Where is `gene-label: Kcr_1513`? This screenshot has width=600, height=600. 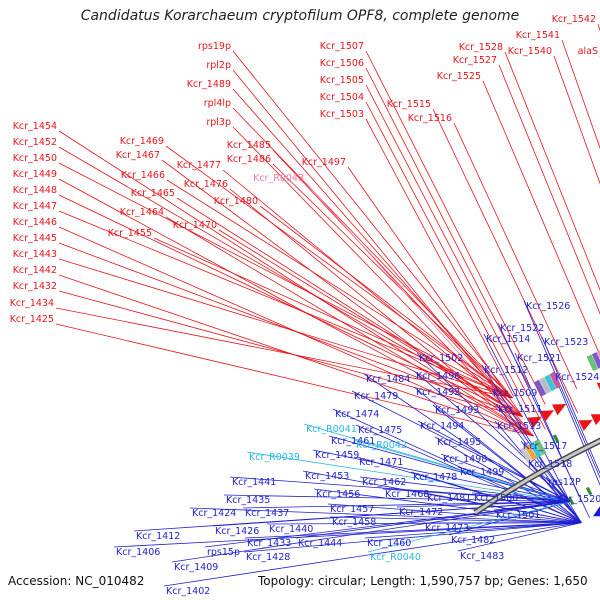
gene-label: Kcr_1513 is located at coordinates (519, 426).